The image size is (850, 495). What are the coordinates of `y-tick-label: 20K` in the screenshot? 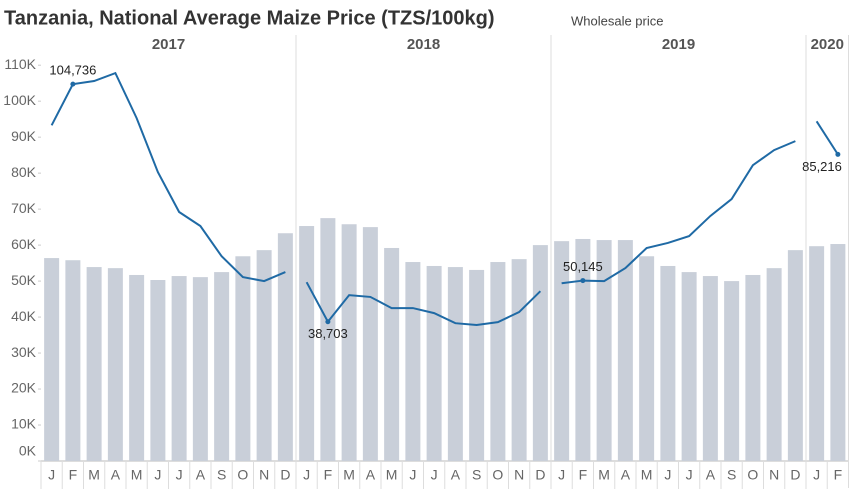 It's located at (24, 388).